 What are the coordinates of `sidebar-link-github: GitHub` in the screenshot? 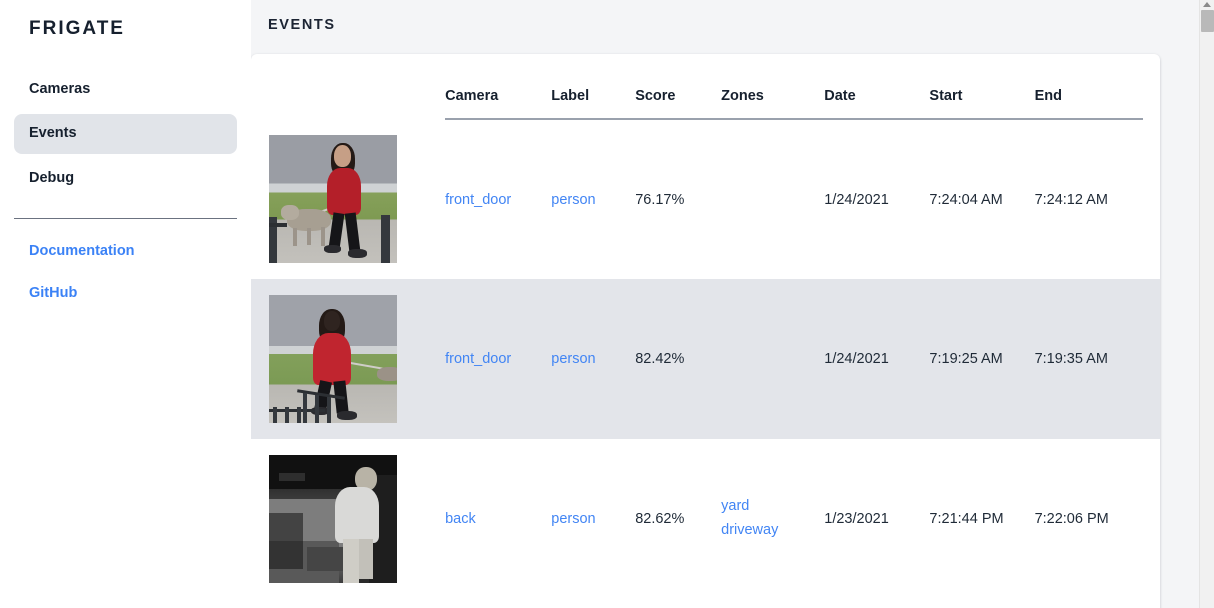 It's located at (53, 293).